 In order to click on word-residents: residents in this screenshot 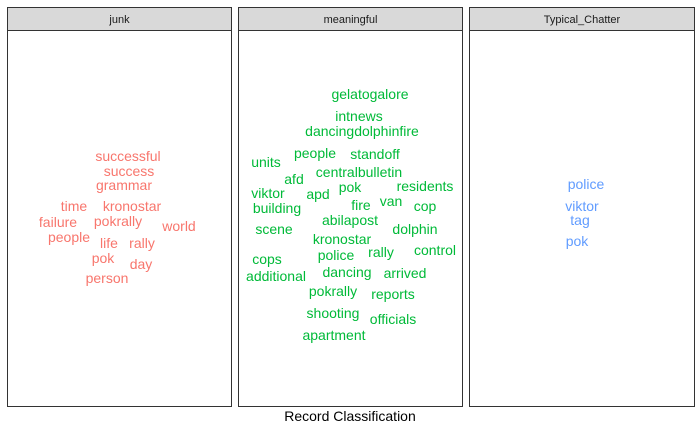, I will do `click(425, 186)`.